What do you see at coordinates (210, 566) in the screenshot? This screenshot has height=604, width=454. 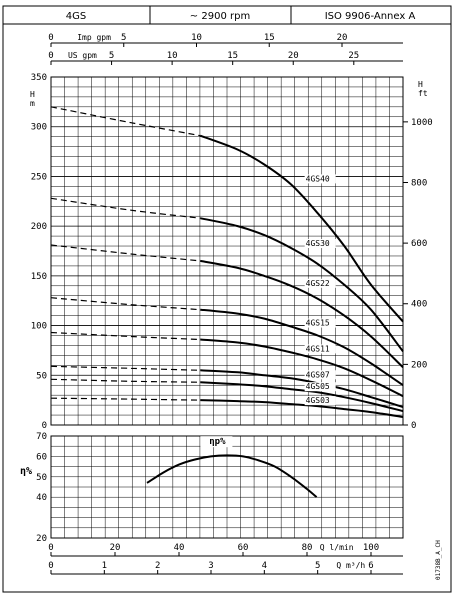 I see `m3h-tick-label: 3` at bounding box center [210, 566].